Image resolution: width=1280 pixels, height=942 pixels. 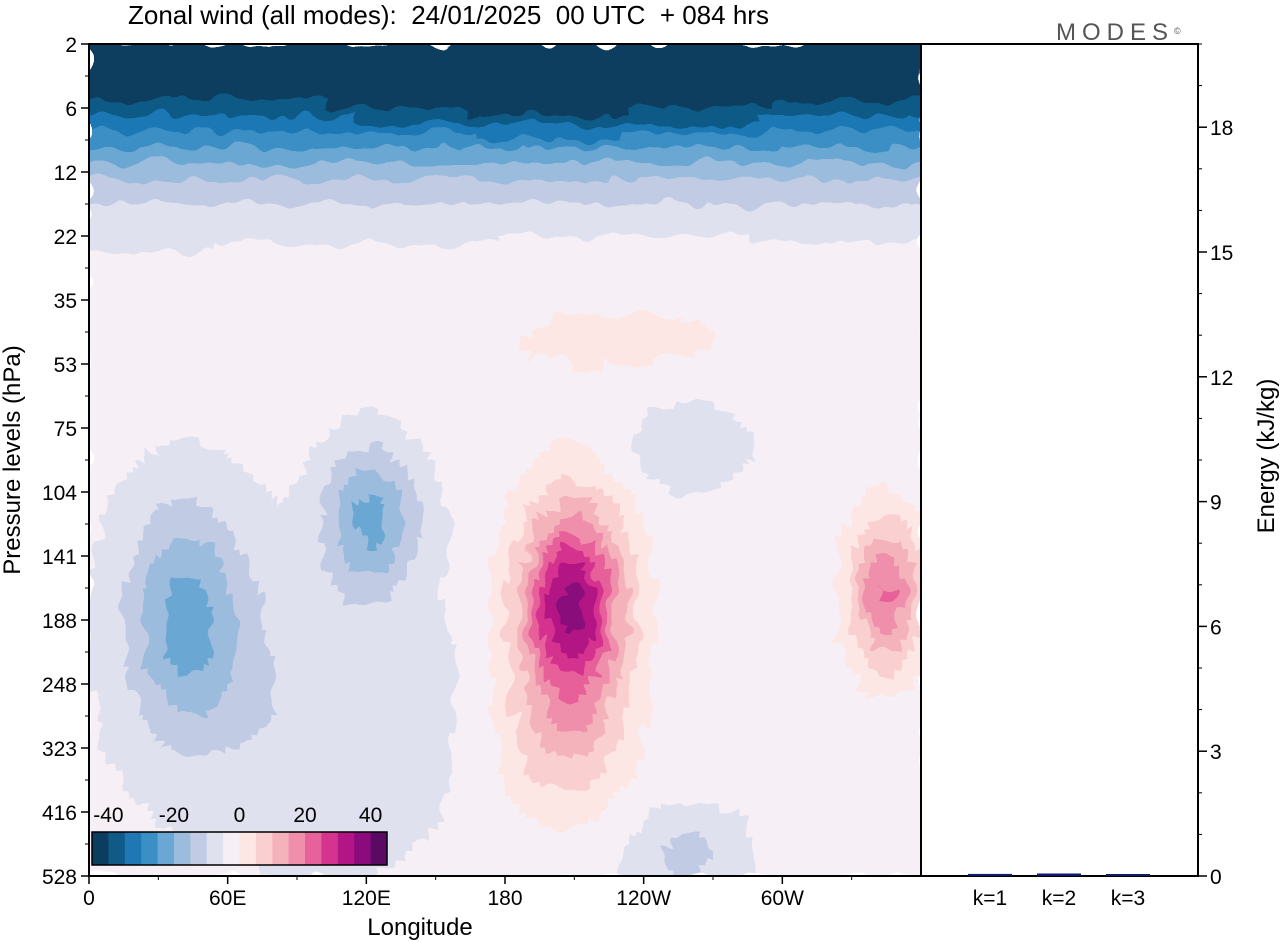 I want to click on energy-tick-label: 12, so click(x=1221, y=378).